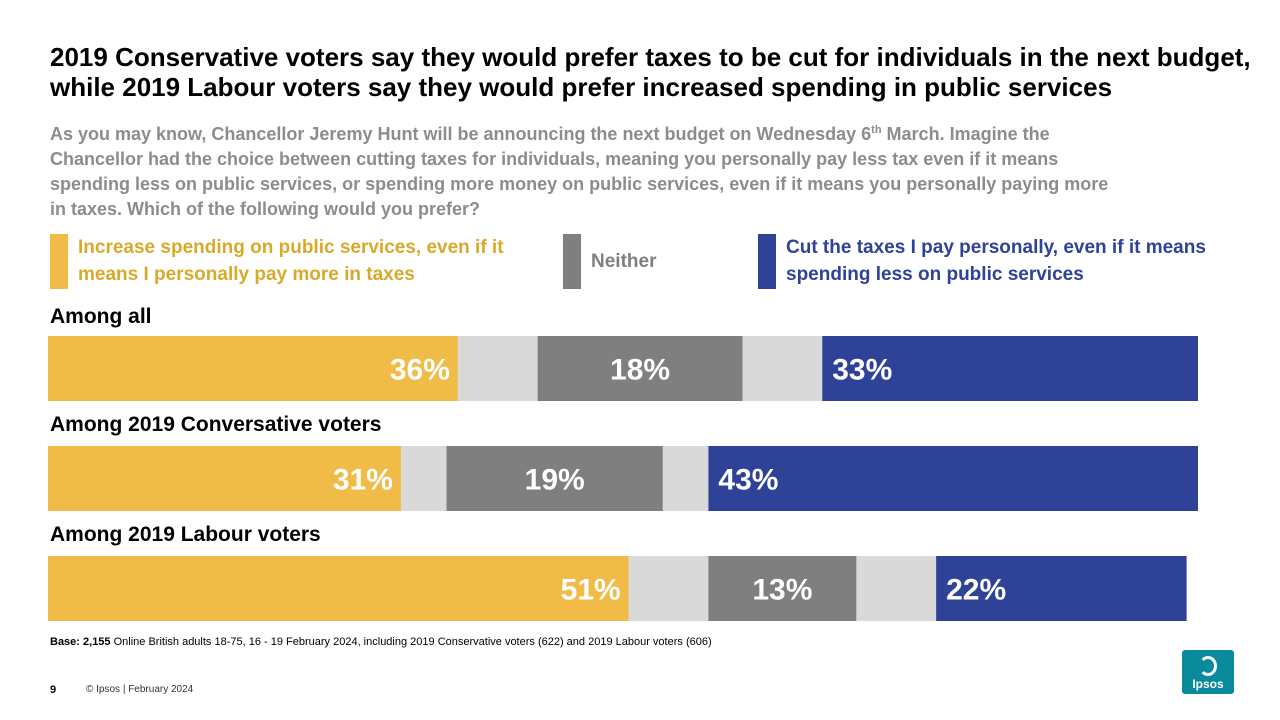 This screenshot has width=1280, height=720. What do you see at coordinates (1061, 588) in the screenshot?
I see `bar-segment-cut-labour` at bounding box center [1061, 588].